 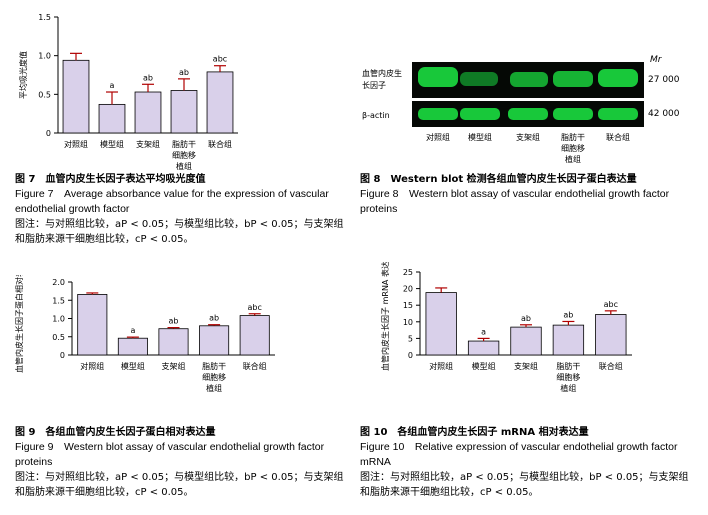 What do you see at coordinates (498, 179) in the screenshot?
I see `fig8-title: 图 8 Western blot 检测各组血管内皮生长因子蛋白表达量` at bounding box center [498, 179].